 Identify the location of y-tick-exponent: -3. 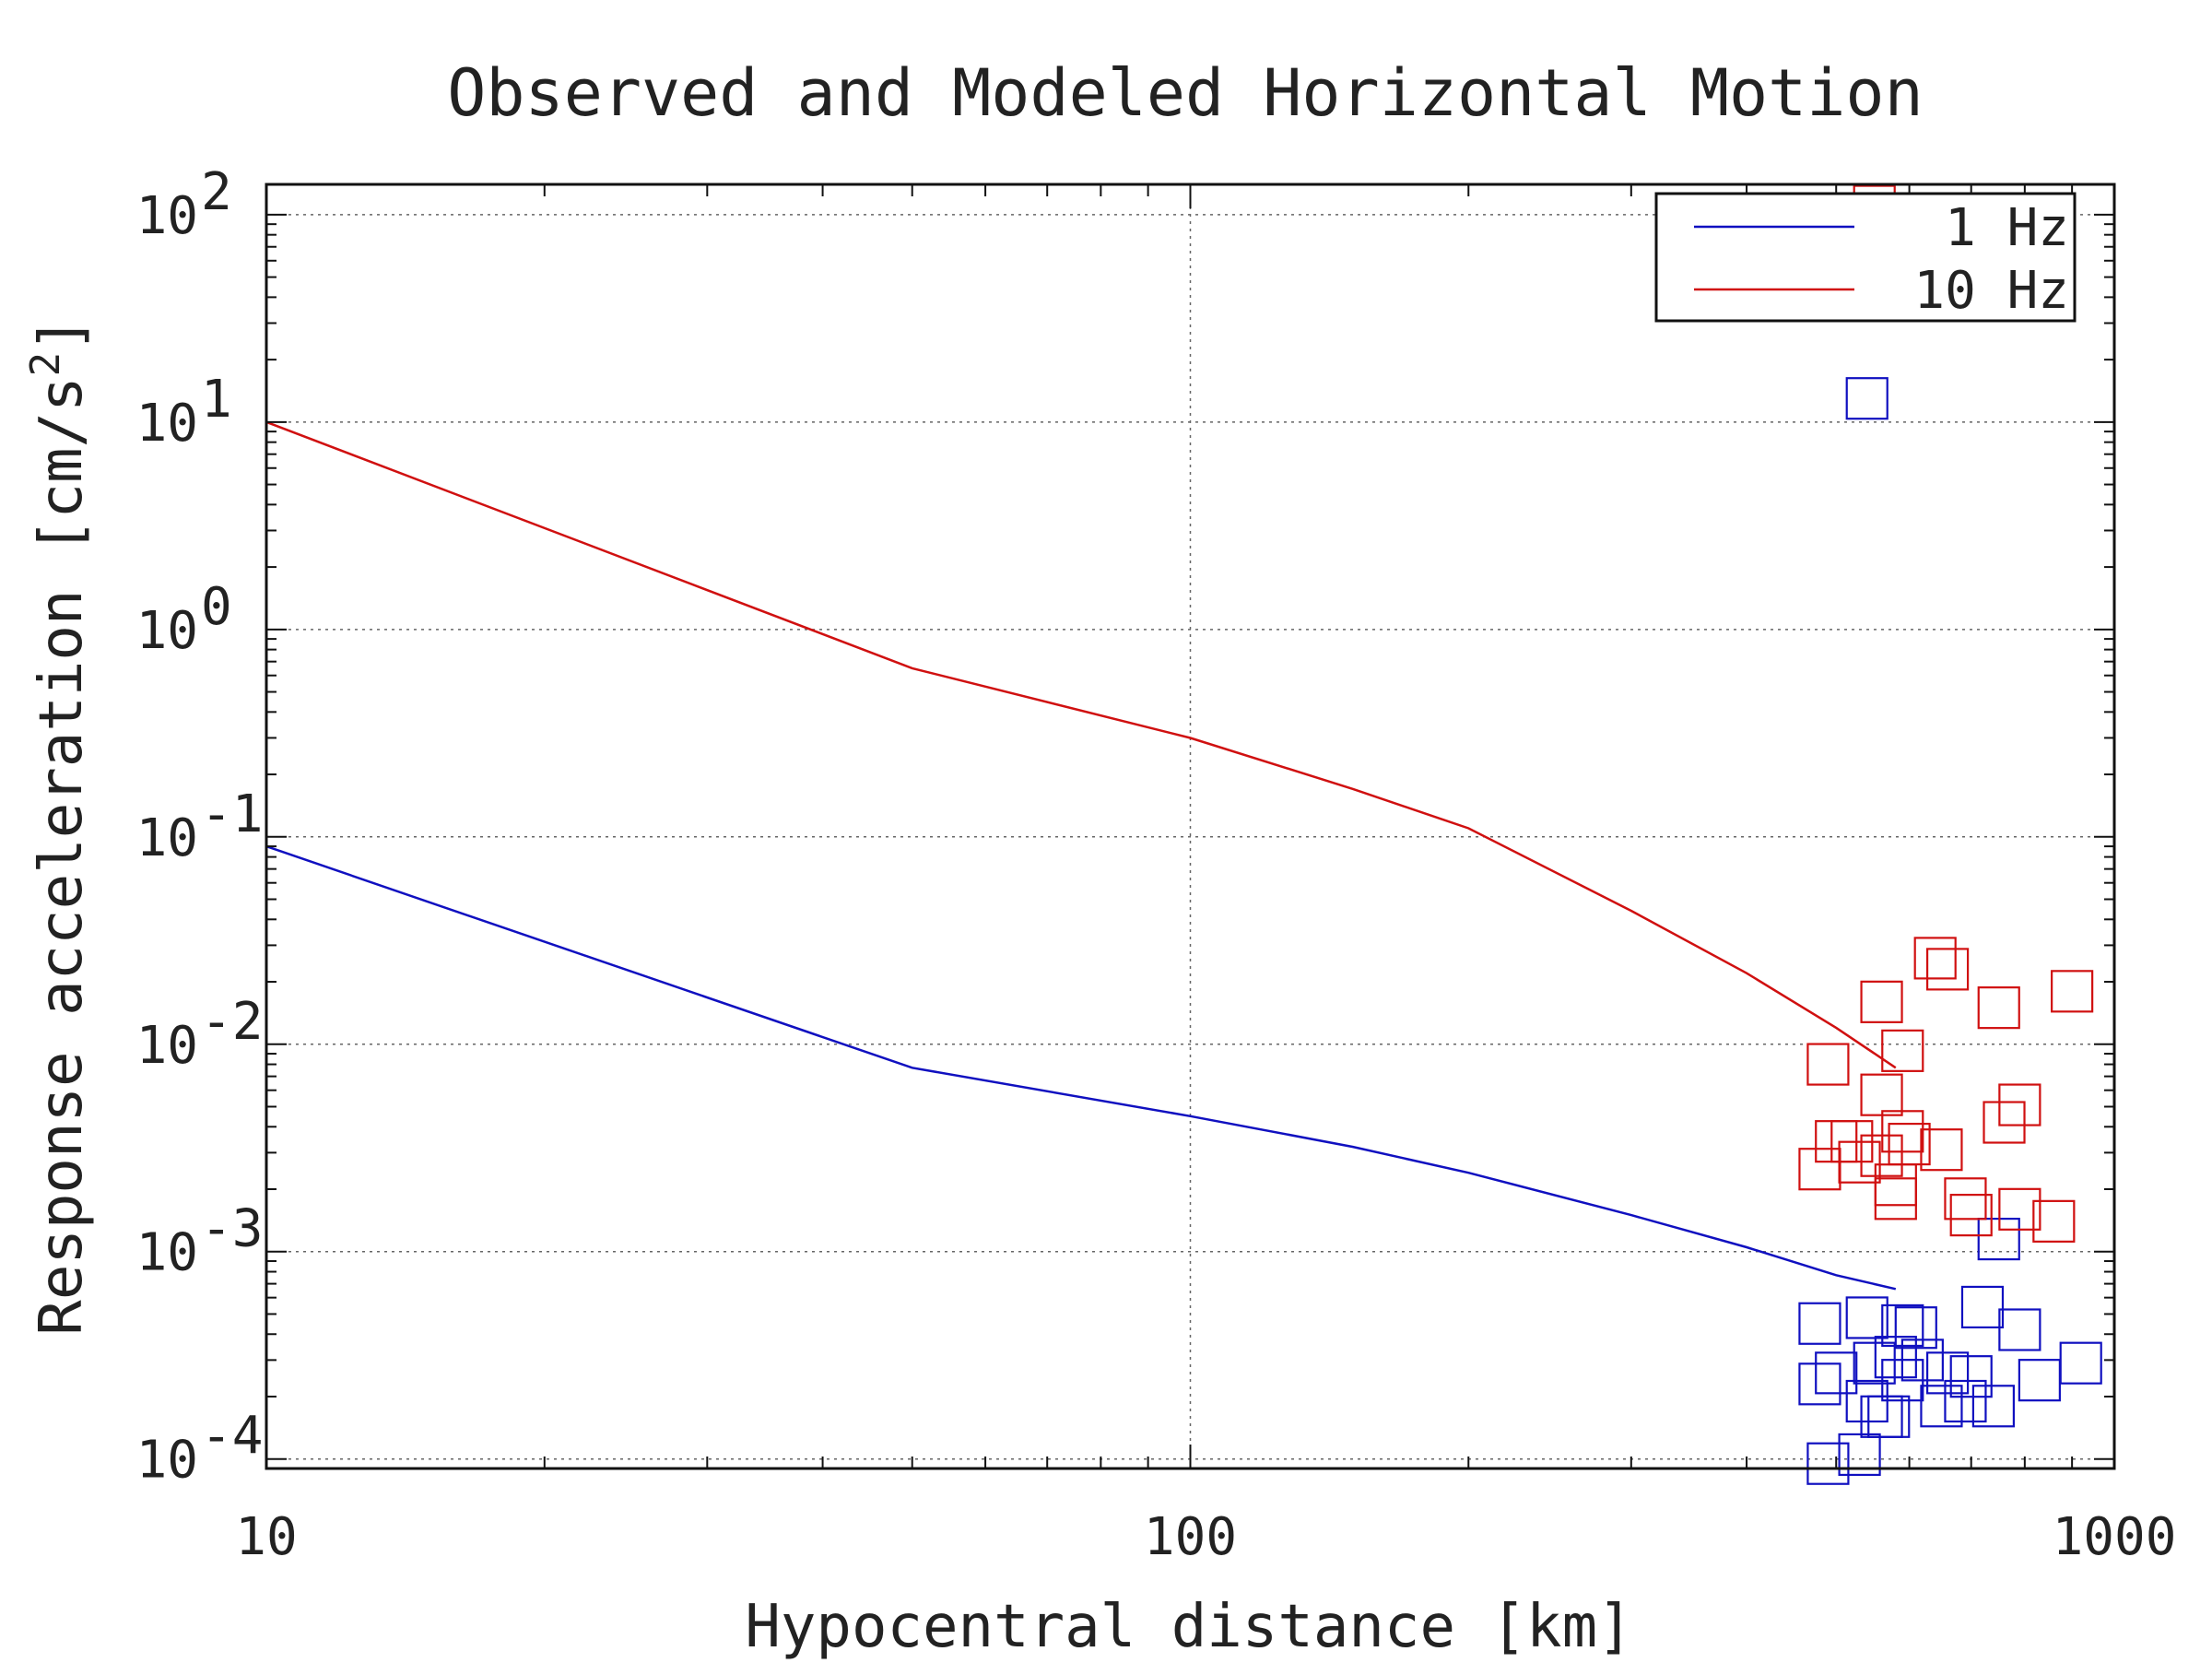
(232, 1229).